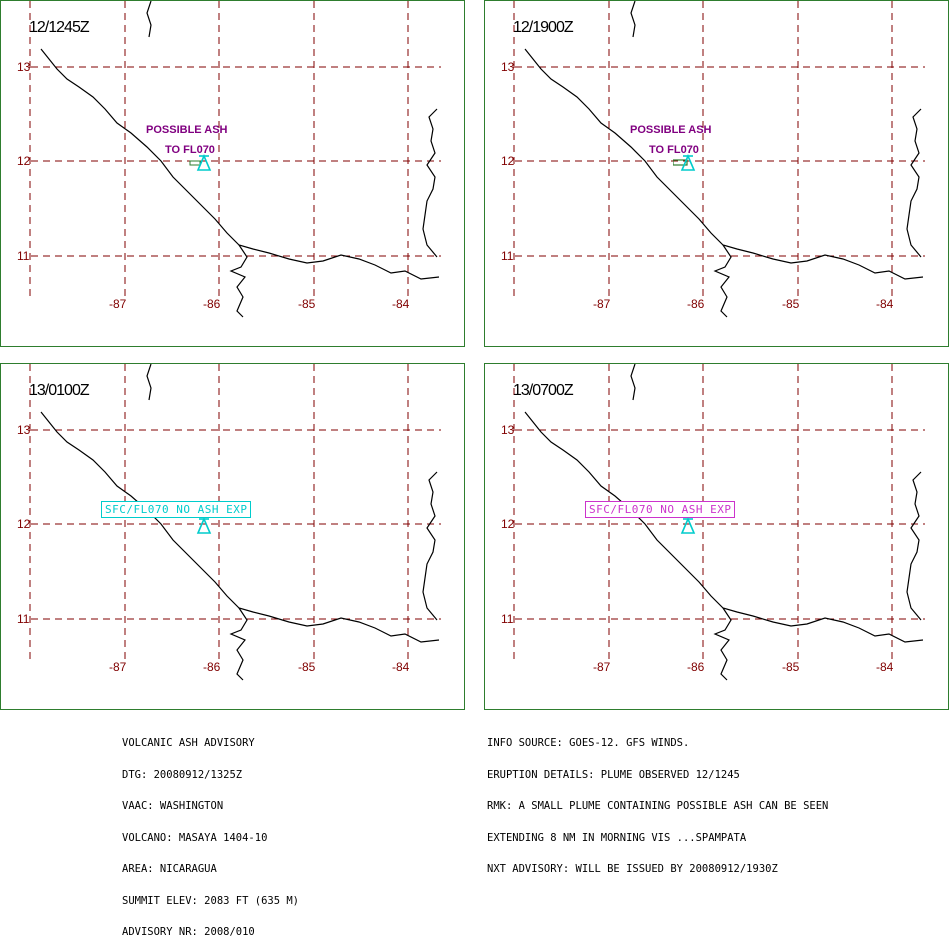 The height and width of the screenshot is (948, 950). Describe the element at coordinates (173, 806) in the screenshot. I see `advisory-line: VAAC: WASHINGTON` at that location.